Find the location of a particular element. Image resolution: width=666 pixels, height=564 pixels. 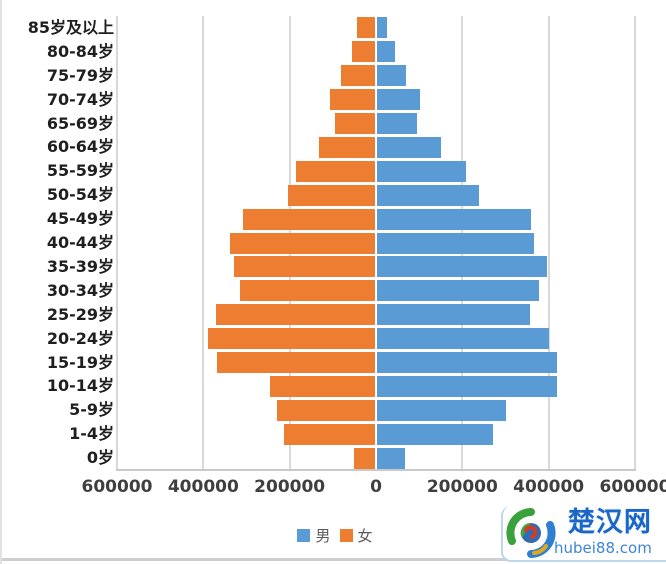

y-axis-label: 5-9岁 is located at coordinates (91, 410).